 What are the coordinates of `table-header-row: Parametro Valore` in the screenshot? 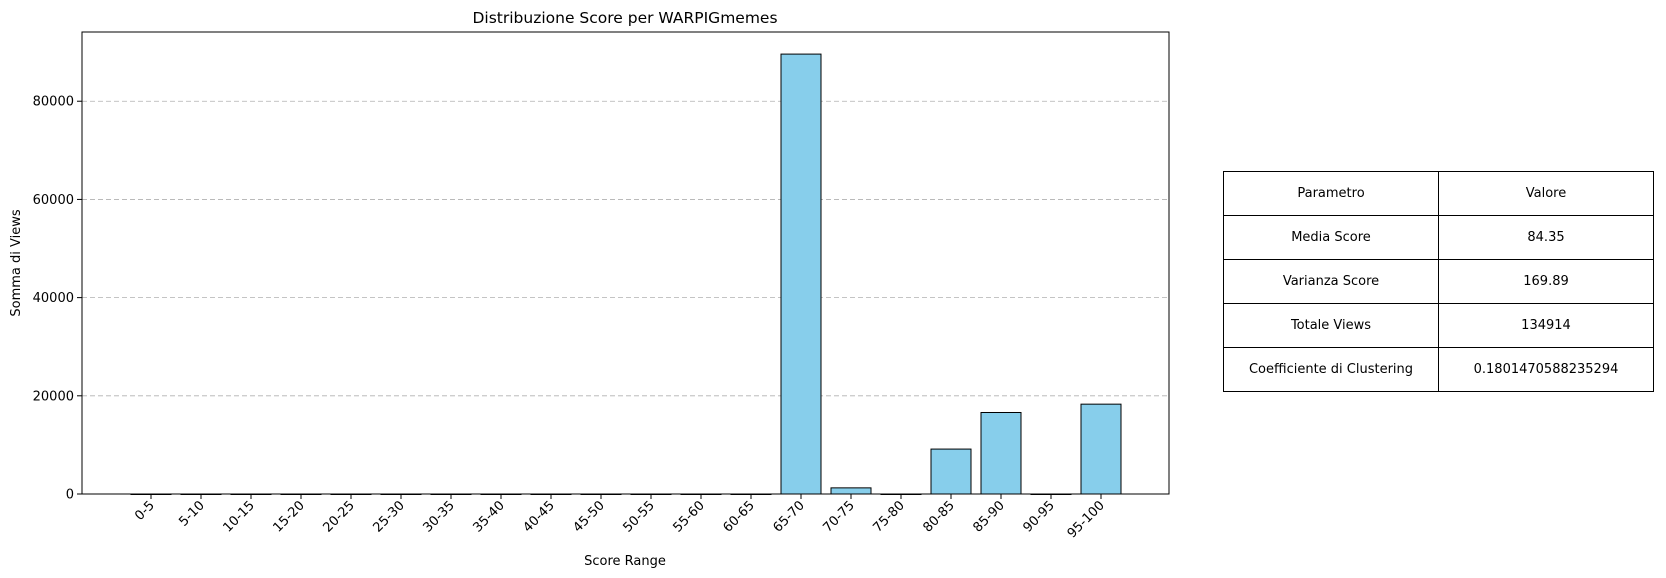 It's located at (1438, 193).